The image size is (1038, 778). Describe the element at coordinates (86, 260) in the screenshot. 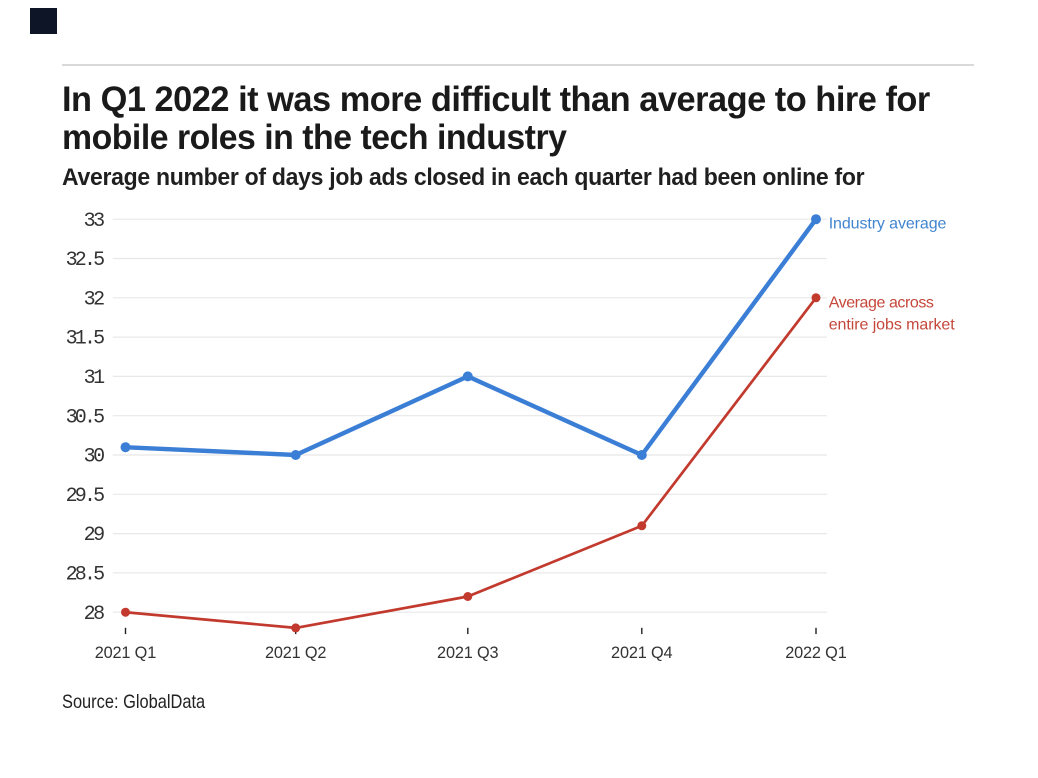

I see `svg-text: 32.5` at that location.